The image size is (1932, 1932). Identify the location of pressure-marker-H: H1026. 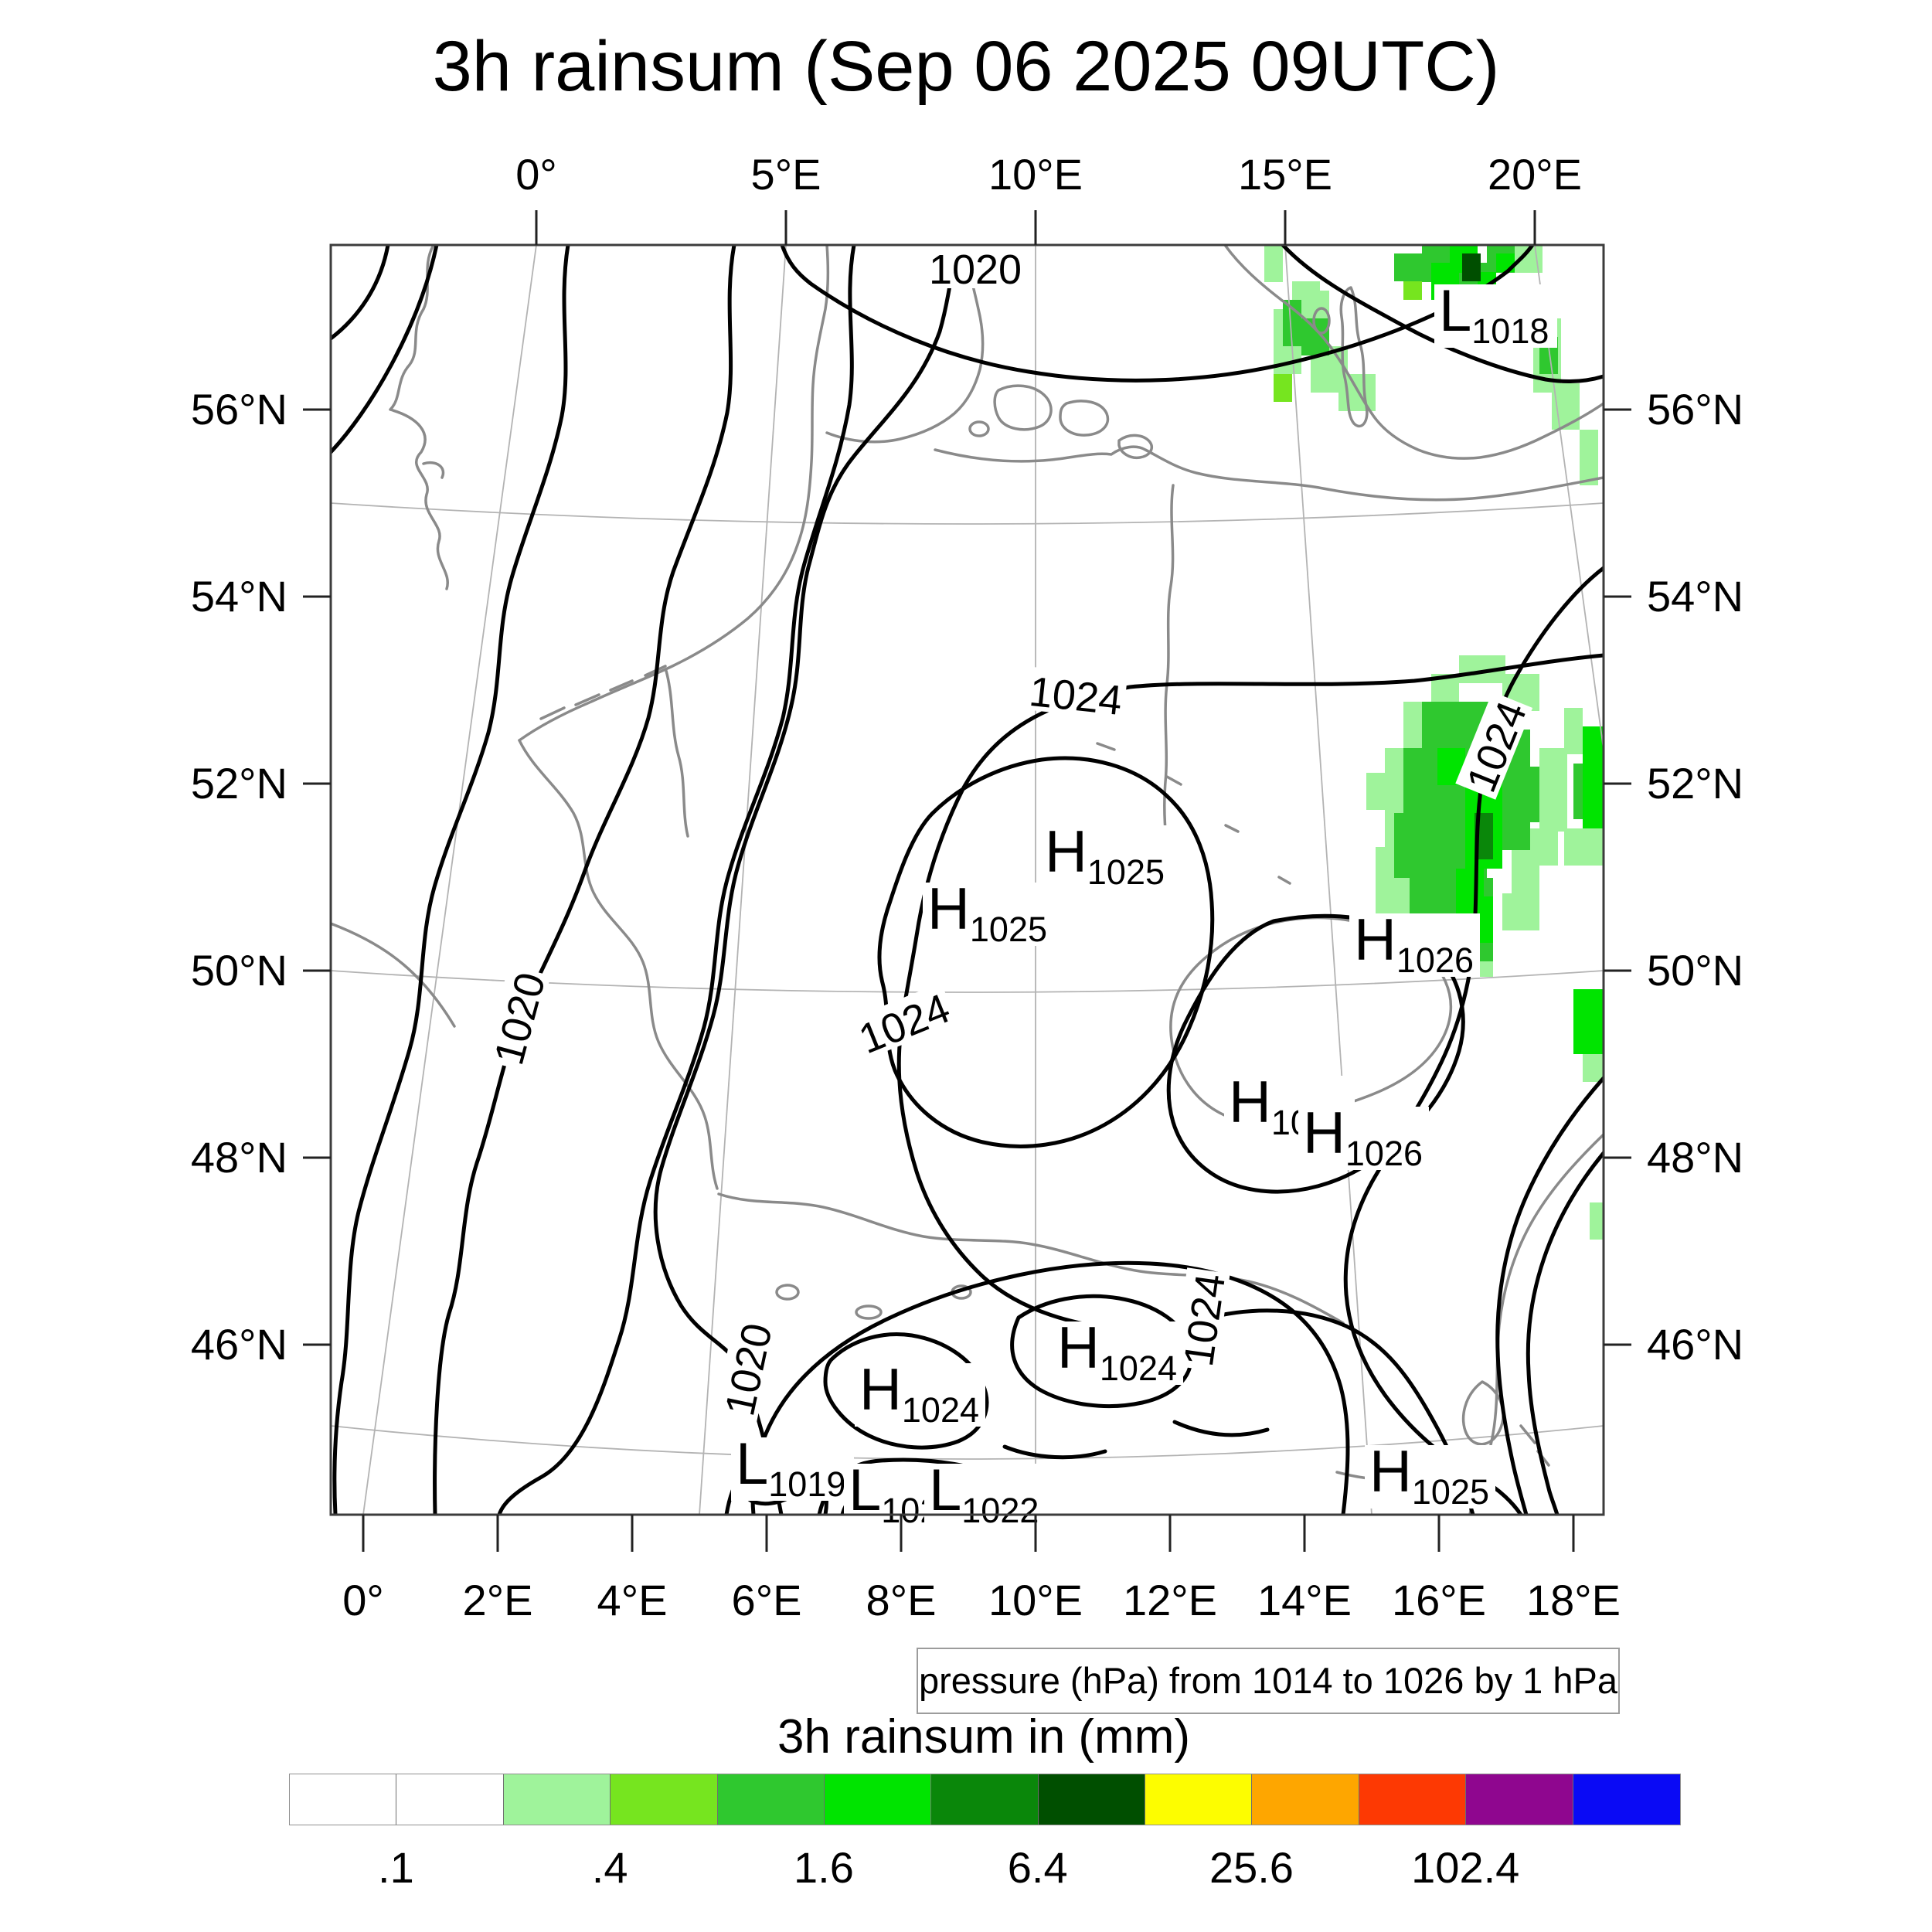
(1363, 1136).